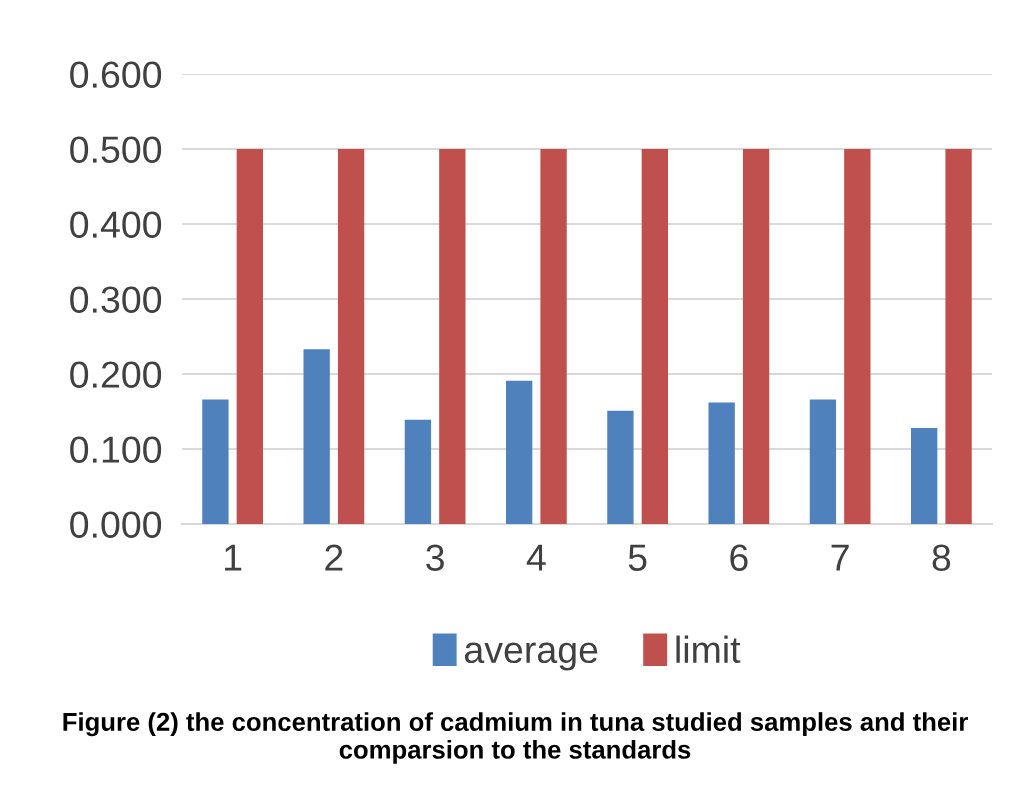 Image resolution: width=1030 pixels, height=793 pixels. I want to click on x-tick-label: 8, so click(941, 557).